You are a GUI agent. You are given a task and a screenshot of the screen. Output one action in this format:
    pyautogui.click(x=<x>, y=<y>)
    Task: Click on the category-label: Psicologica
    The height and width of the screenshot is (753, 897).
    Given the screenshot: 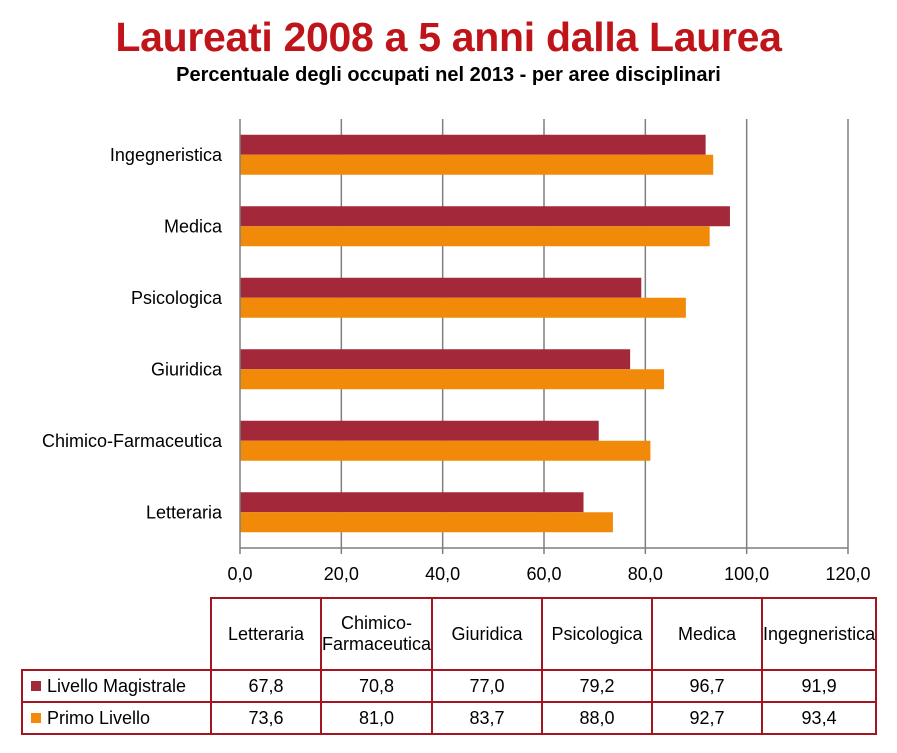 What is the action you would take?
    pyautogui.click(x=177, y=298)
    